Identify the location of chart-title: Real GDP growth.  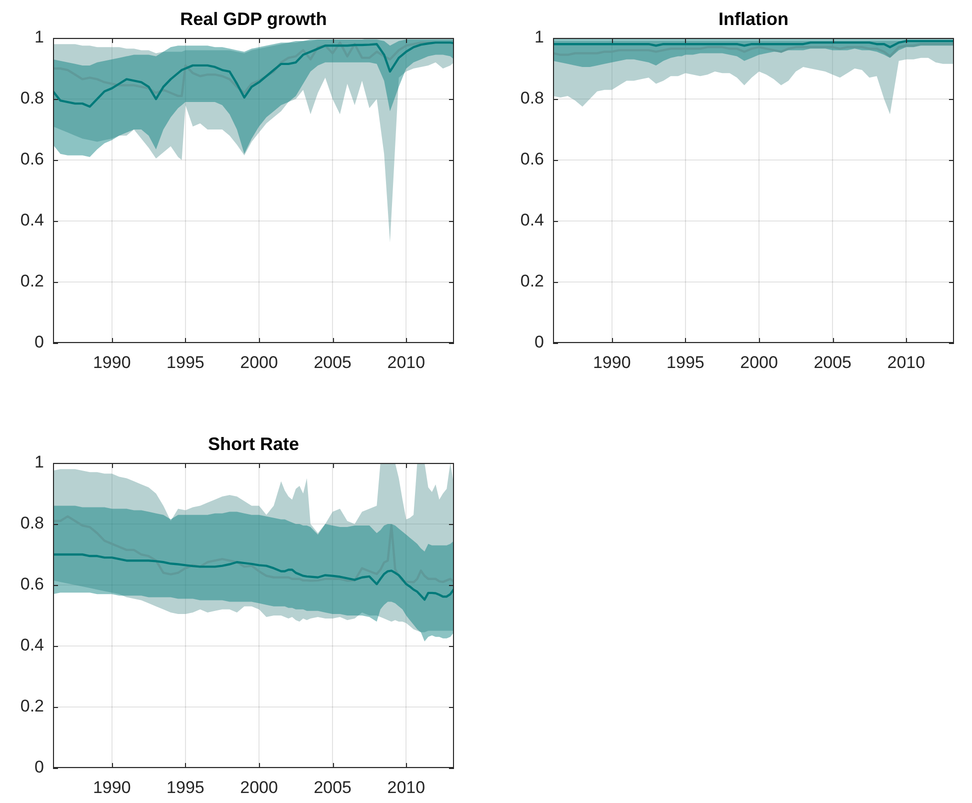
(253, 18).